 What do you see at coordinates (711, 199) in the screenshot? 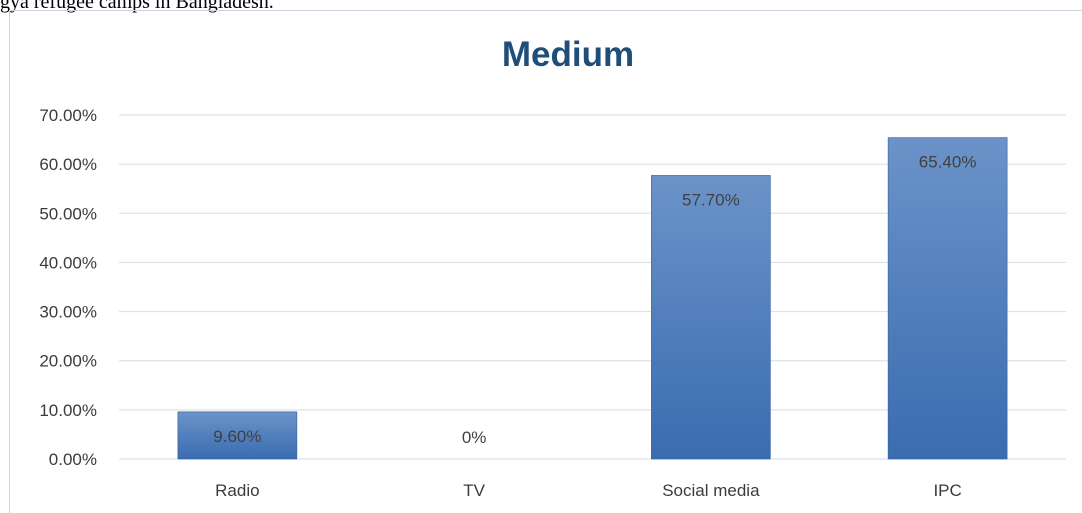
I see `data-label: 57.70%` at bounding box center [711, 199].